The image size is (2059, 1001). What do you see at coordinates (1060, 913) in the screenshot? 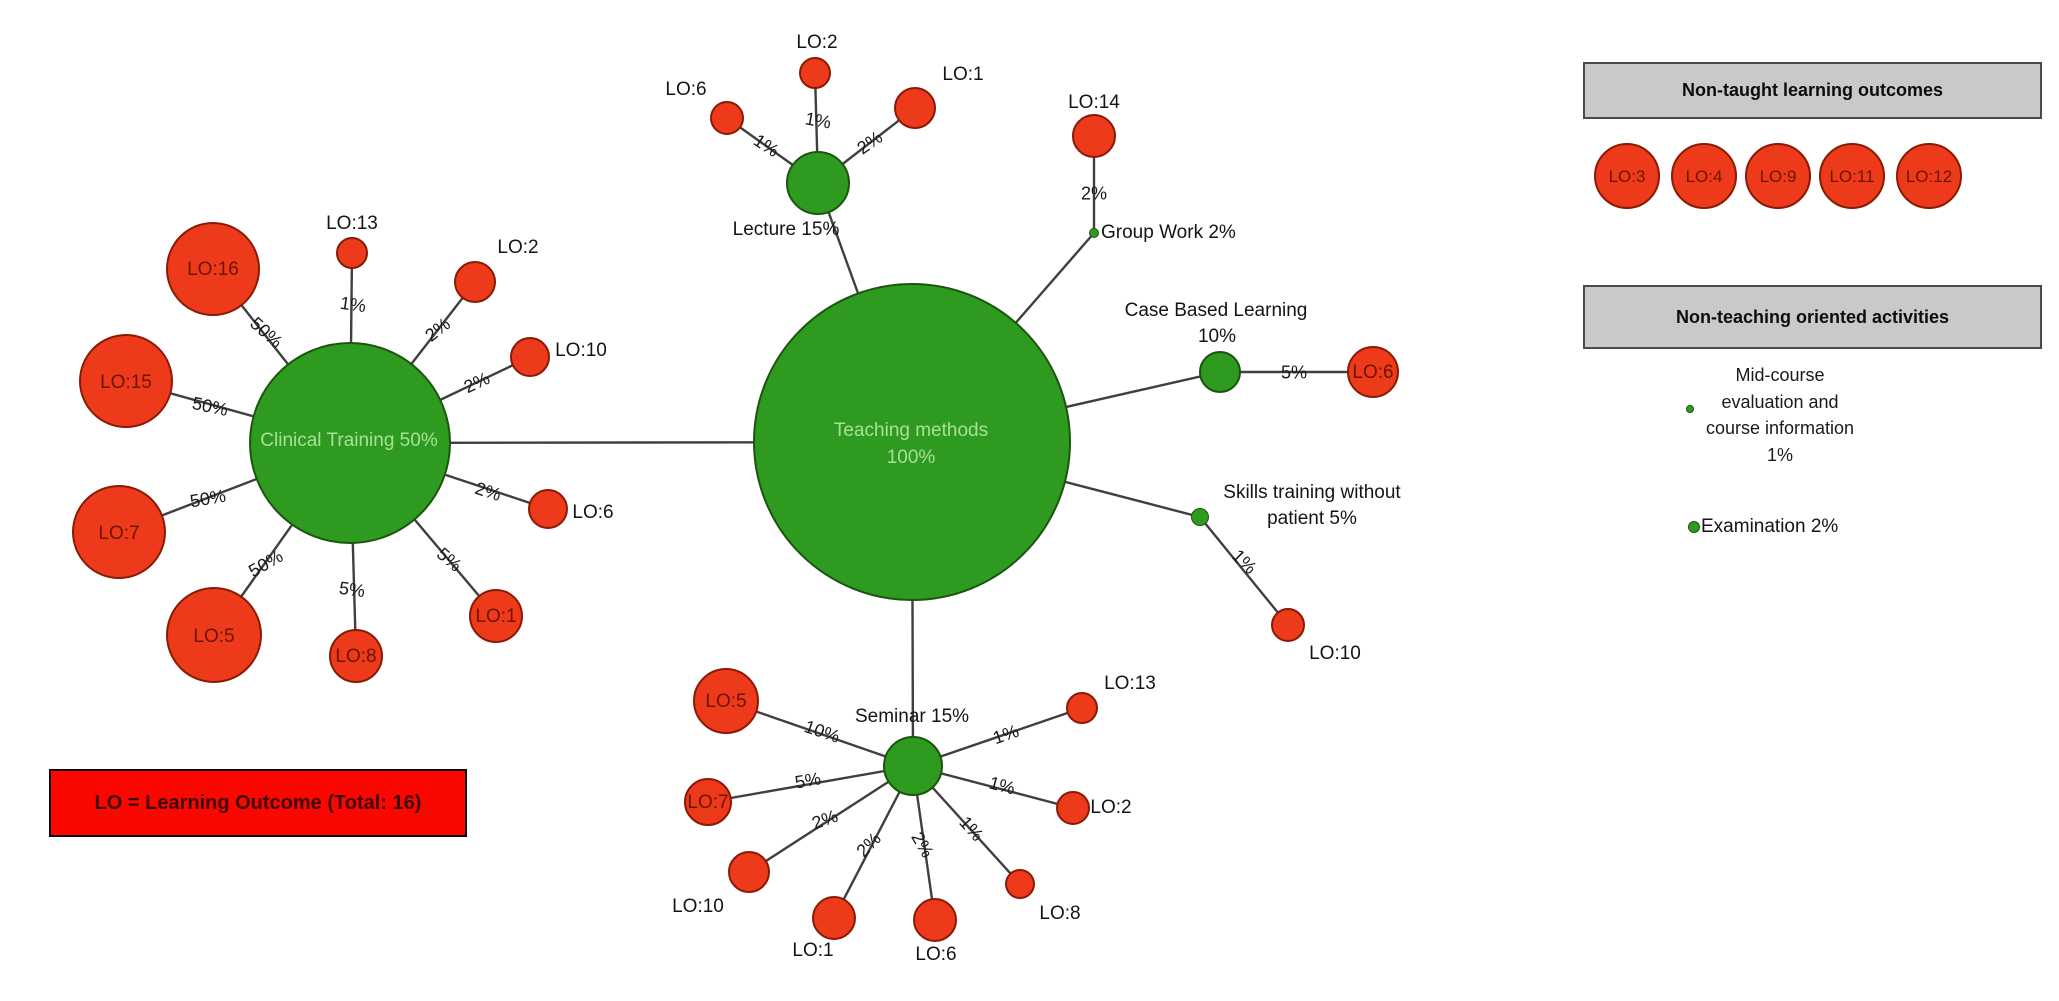
I see `seminar-lo8-label: LO:8` at bounding box center [1060, 913].